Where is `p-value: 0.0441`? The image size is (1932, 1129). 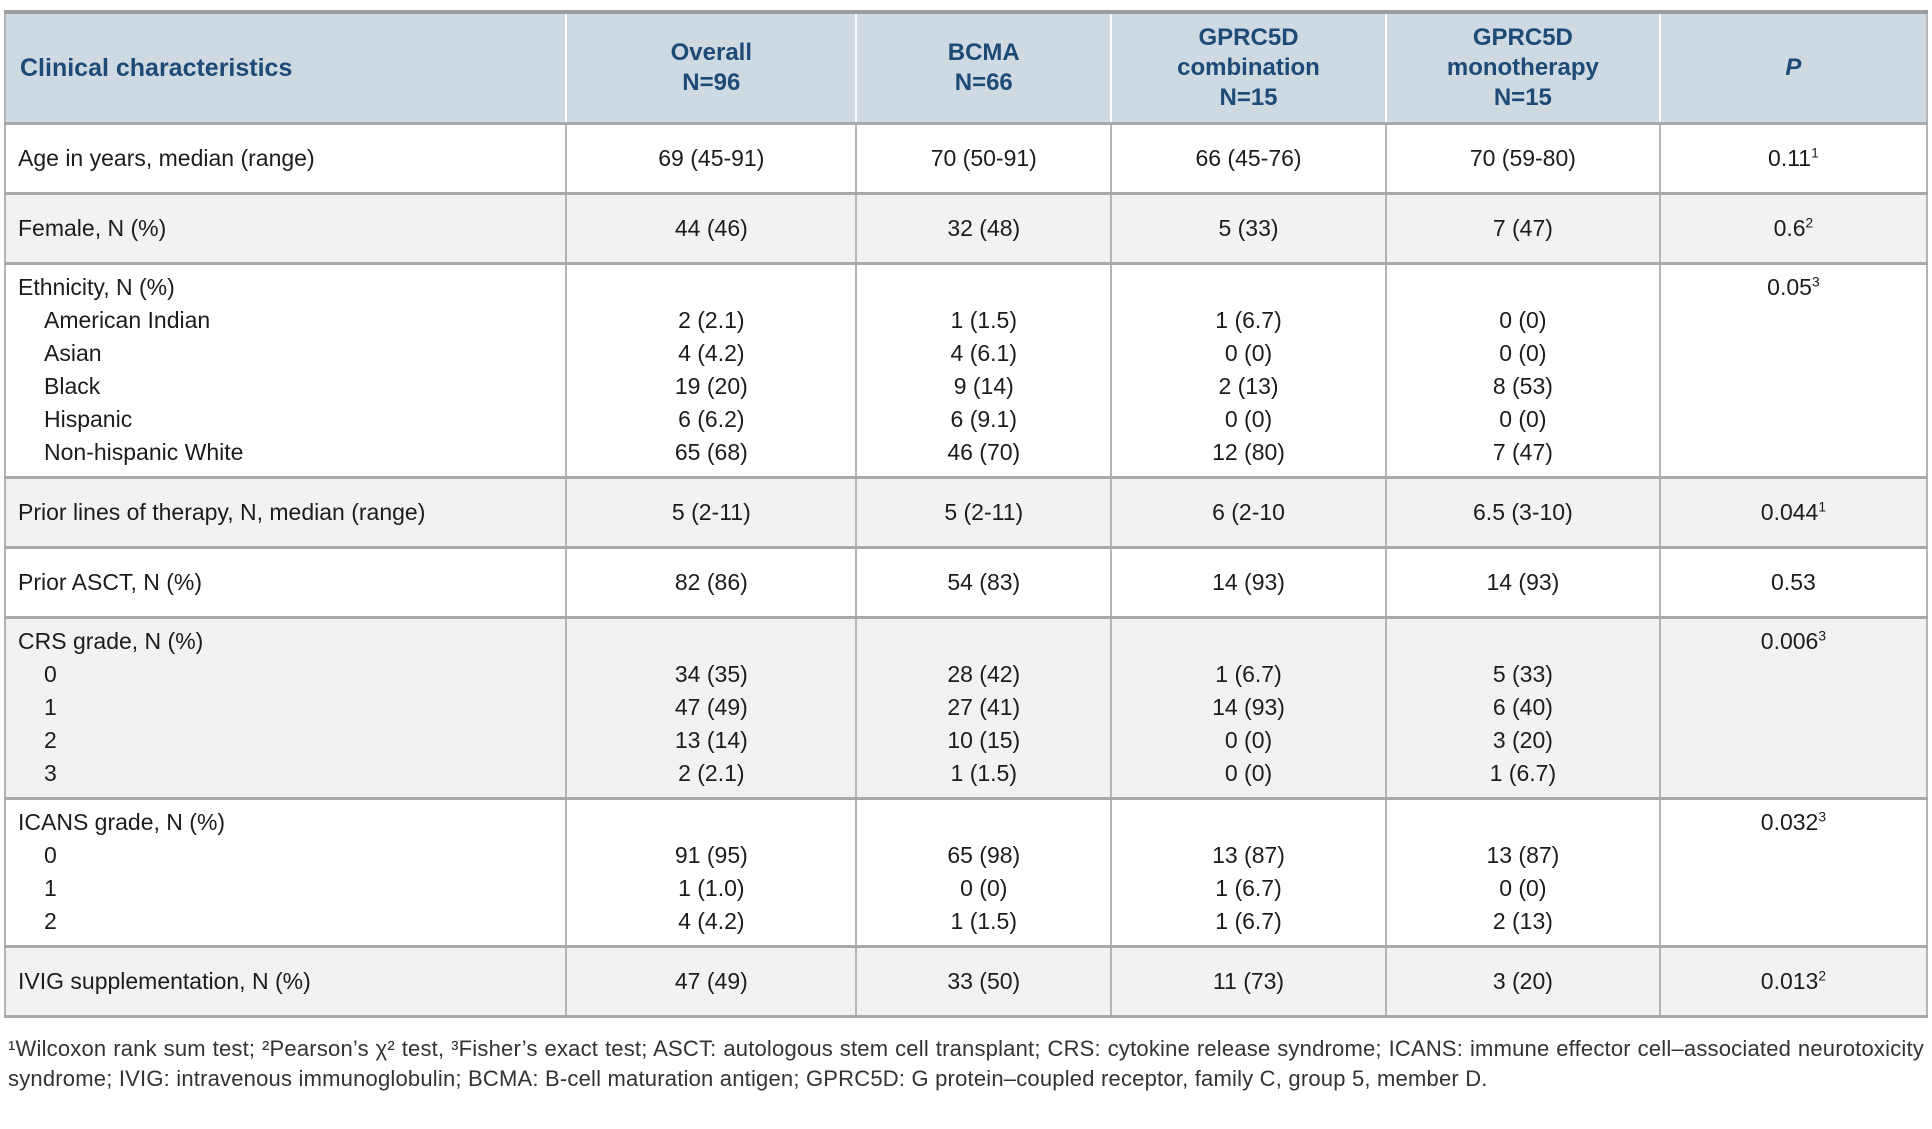 p-value: 0.0441 is located at coordinates (1793, 512).